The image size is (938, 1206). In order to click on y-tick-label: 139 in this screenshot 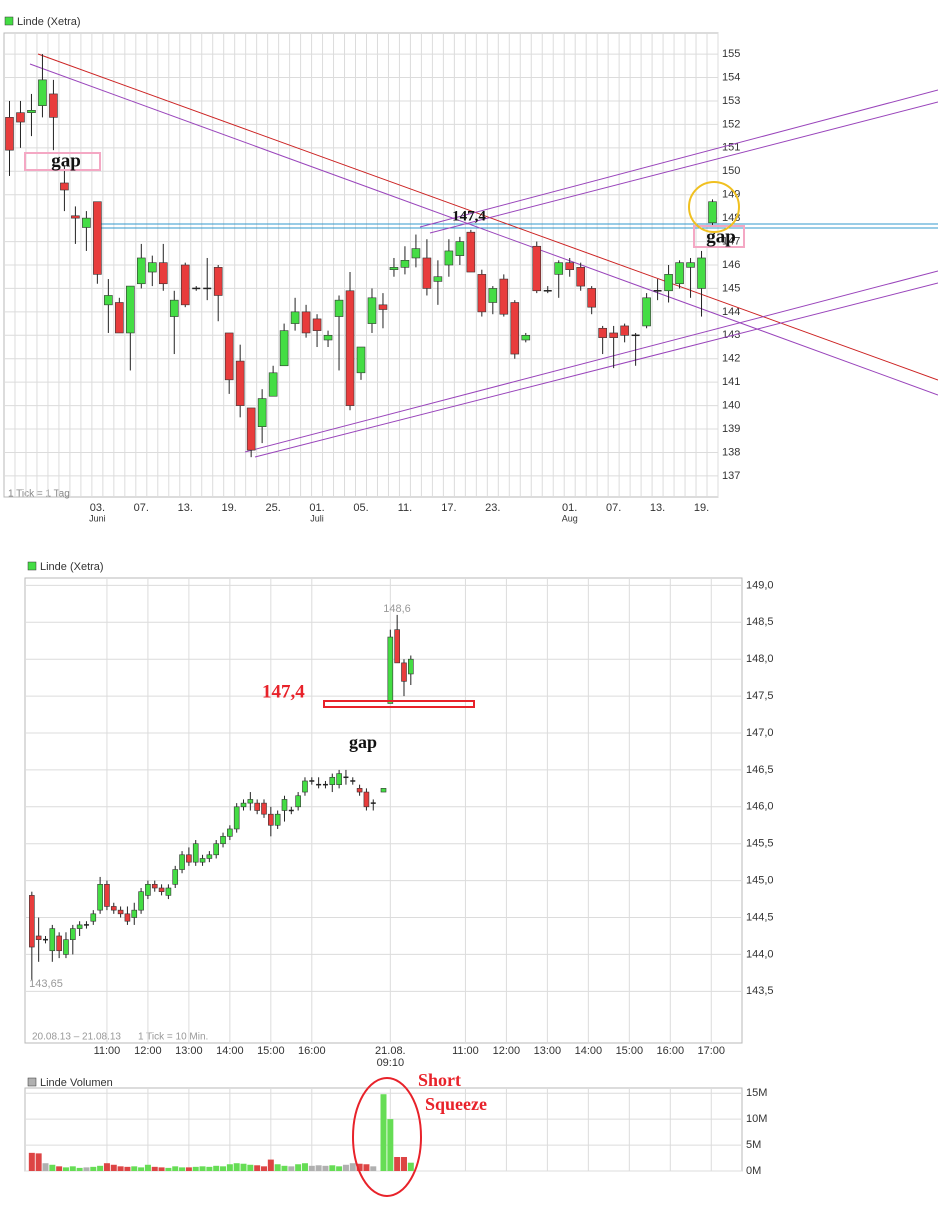, I will do `click(731, 429)`.